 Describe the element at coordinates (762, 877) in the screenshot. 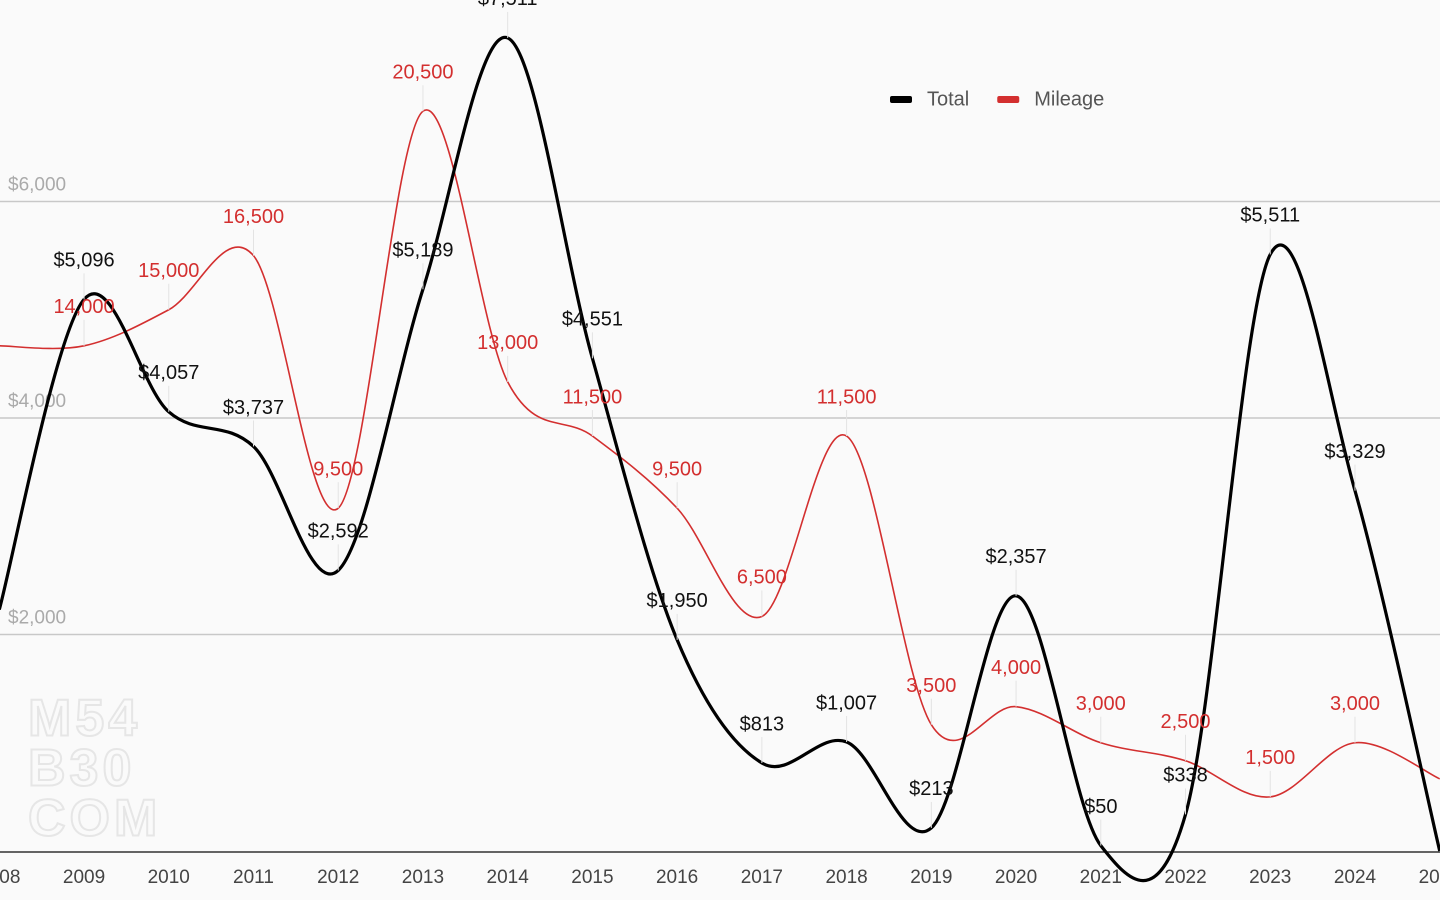

I see `x-tick-label: 2017` at that location.